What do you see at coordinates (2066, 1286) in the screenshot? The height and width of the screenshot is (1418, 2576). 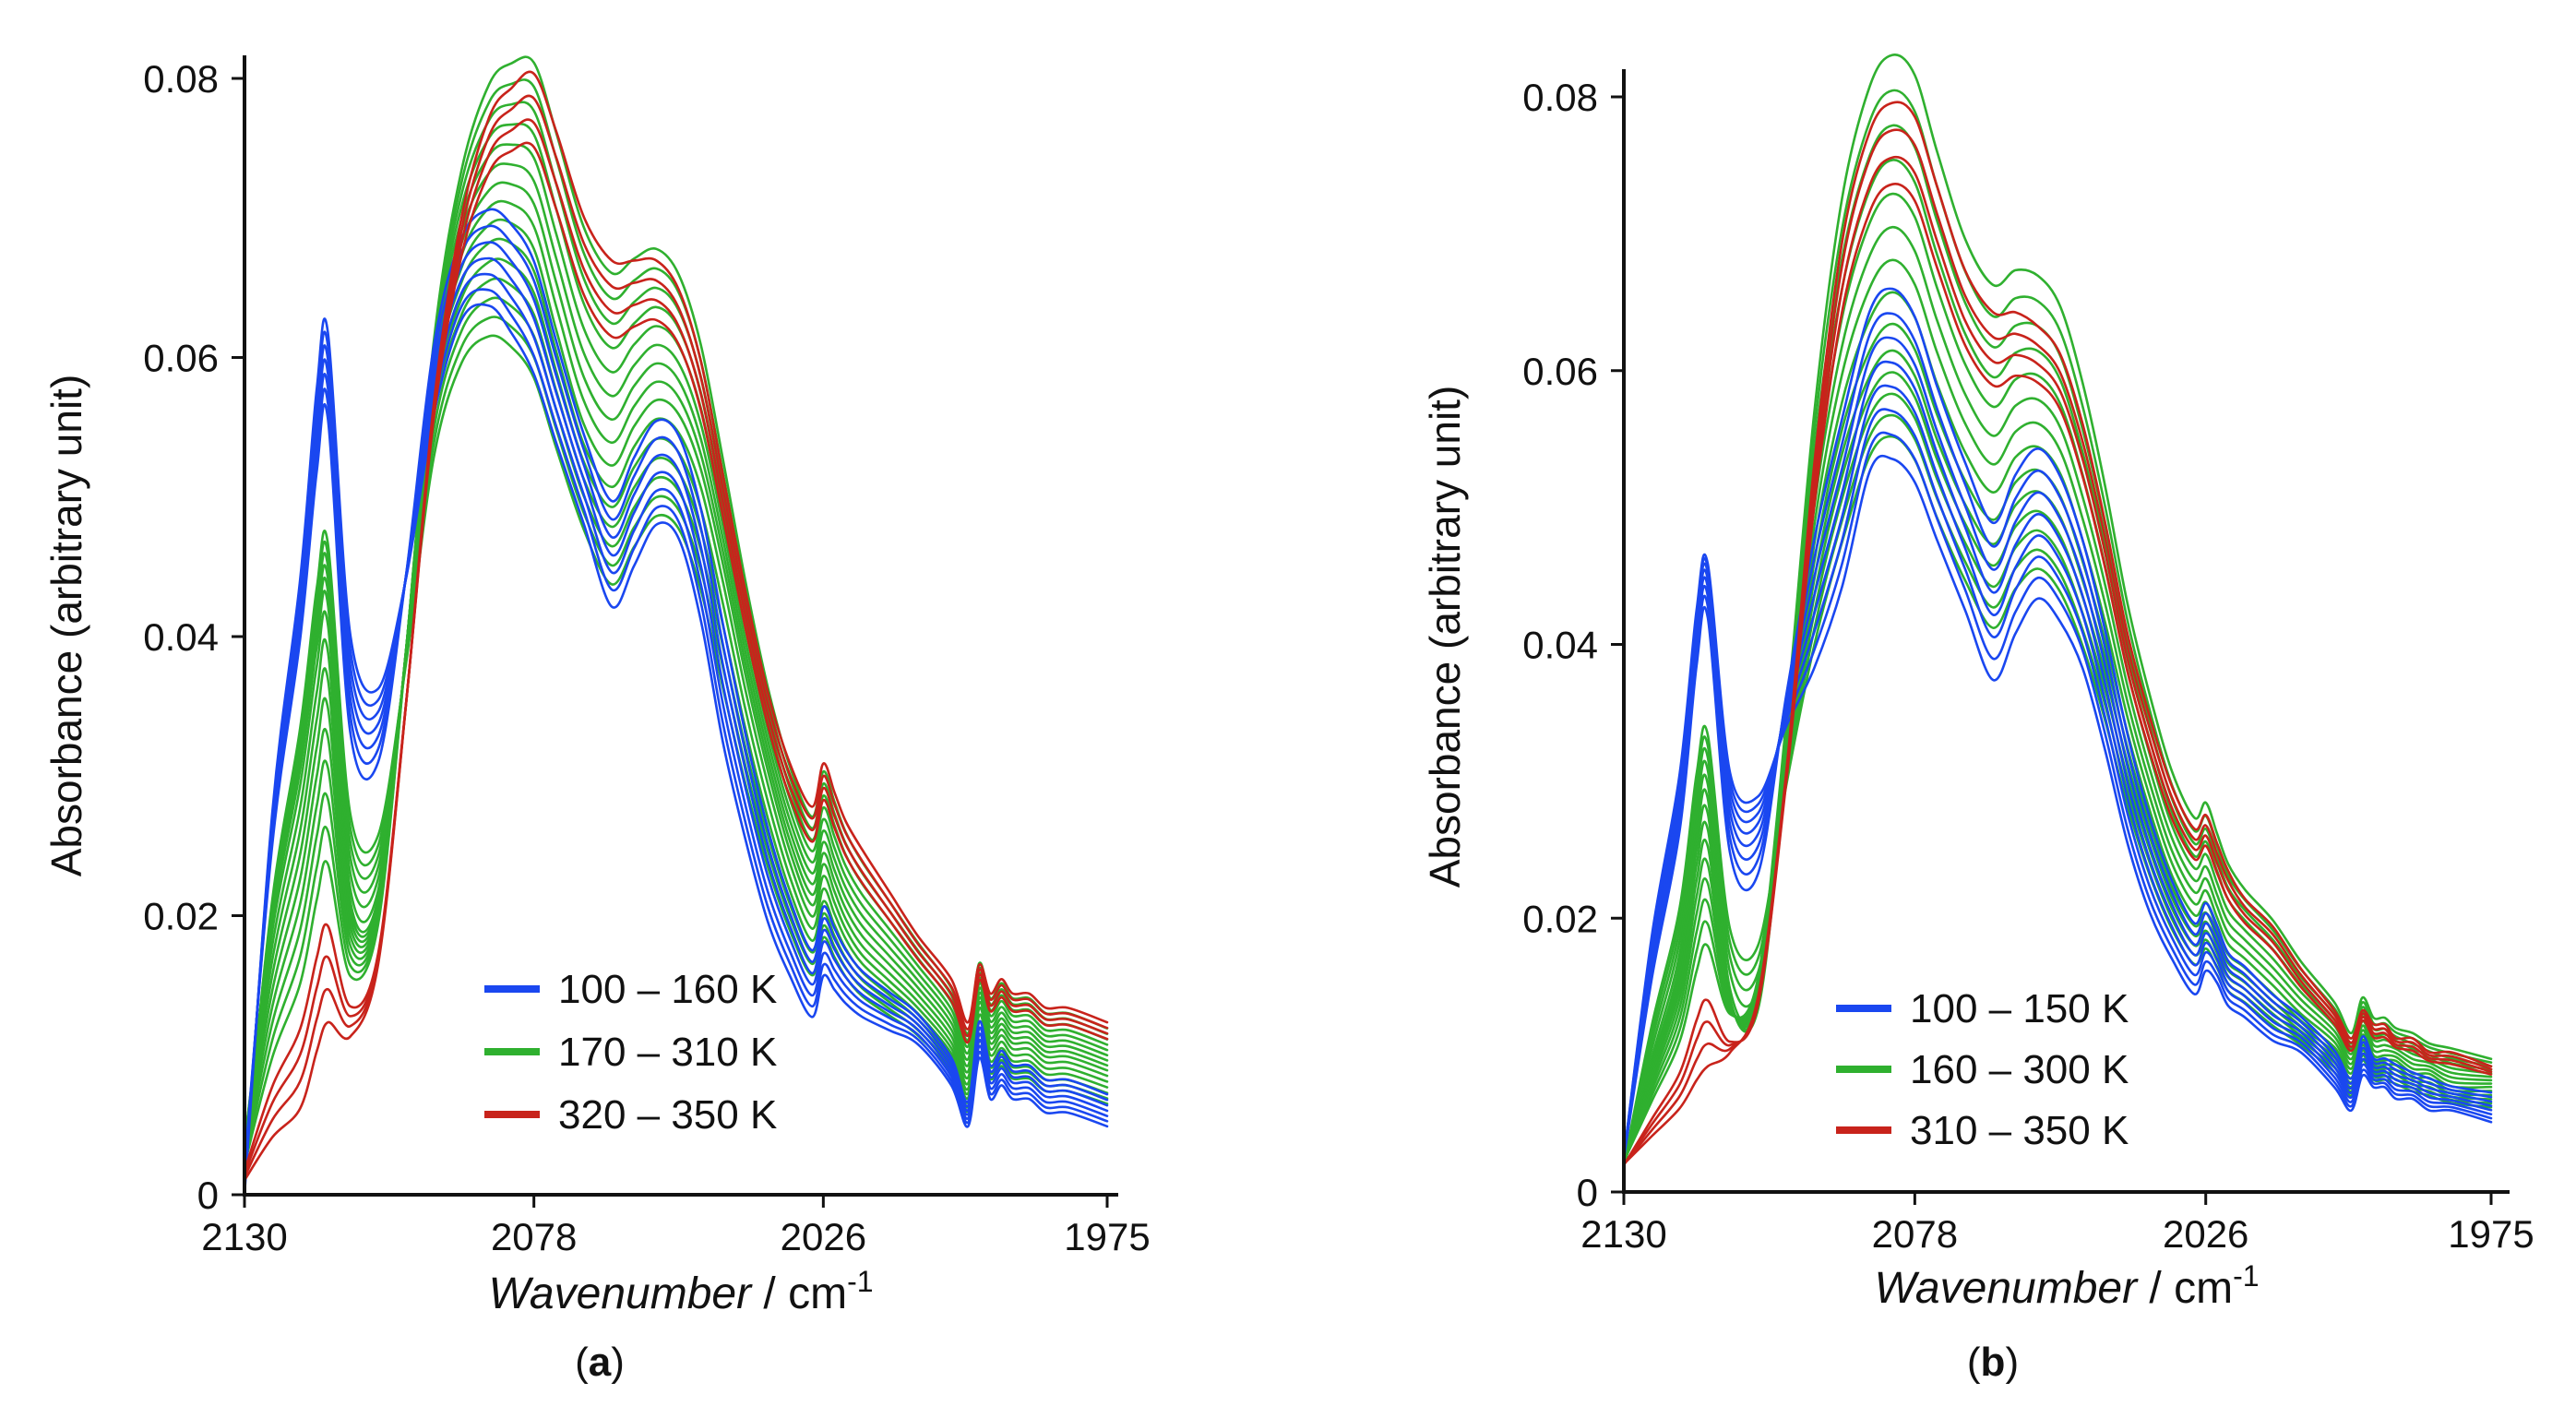 I see `x-axis-label-b: Wavenumber / cm-1` at bounding box center [2066, 1286].